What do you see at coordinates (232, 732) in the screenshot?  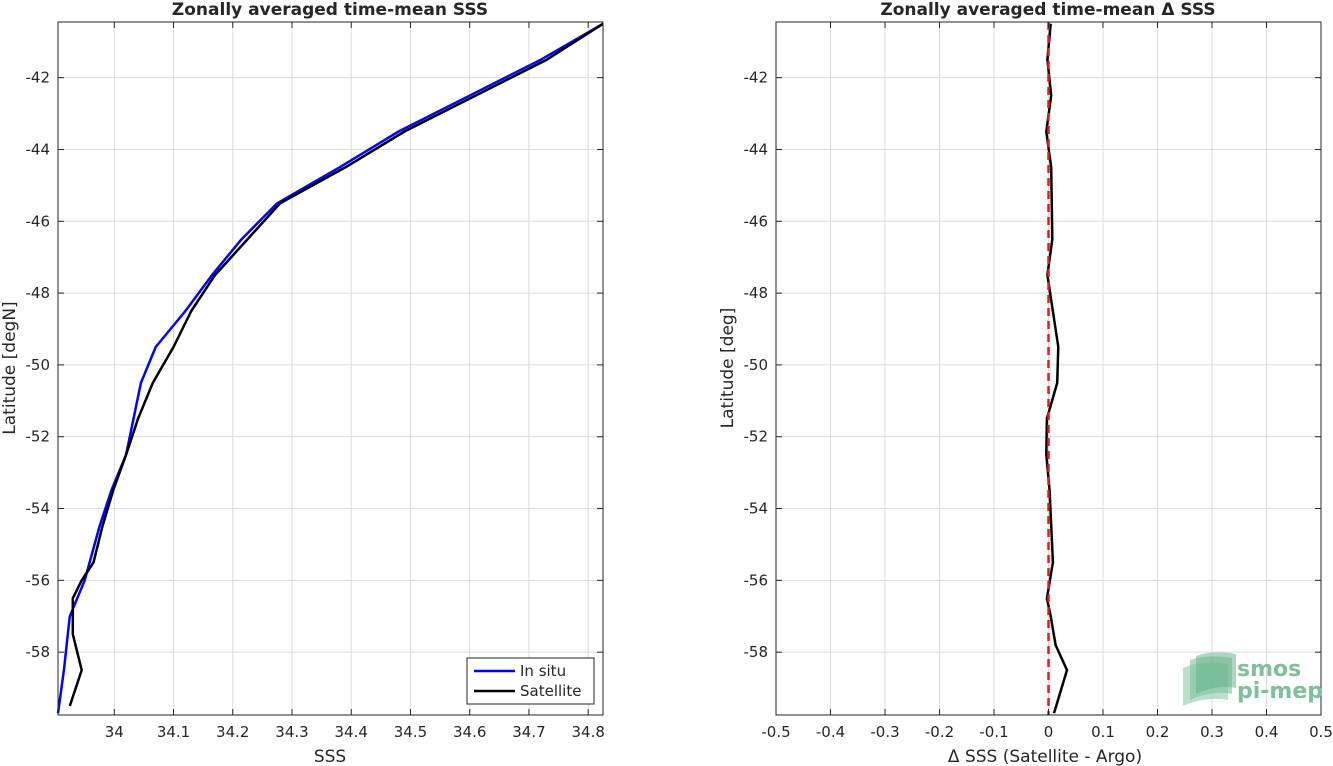 I see `x-tick-label: 34.2` at bounding box center [232, 732].